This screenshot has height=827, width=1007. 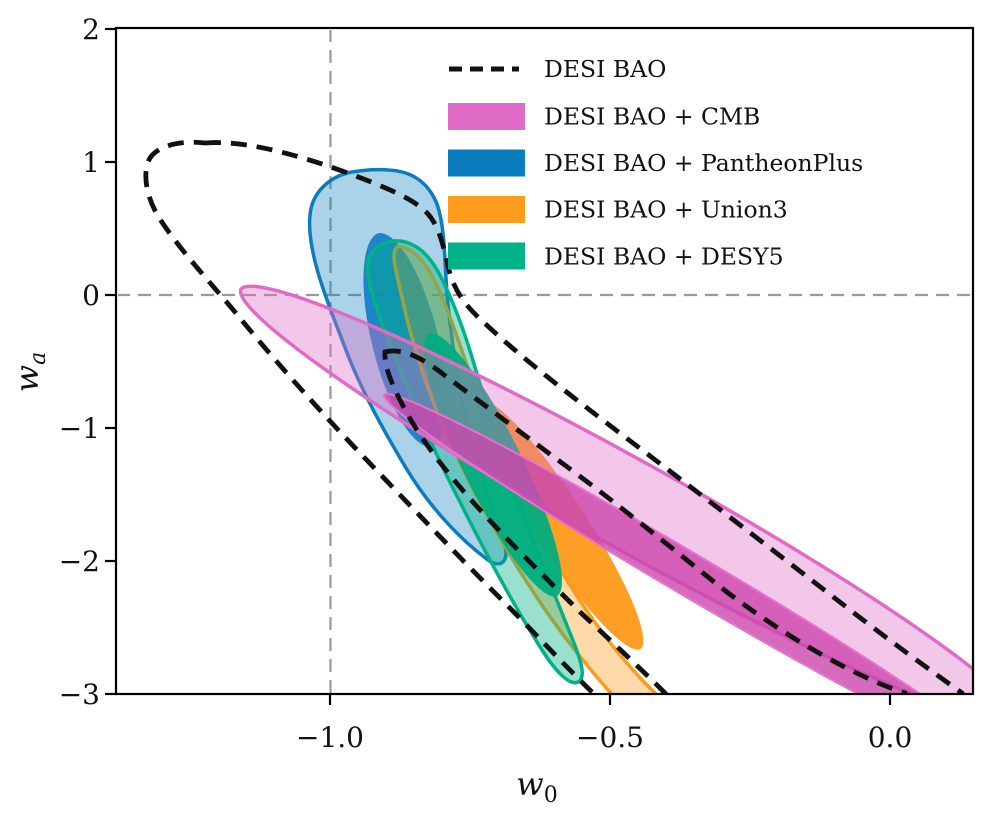 What do you see at coordinates (79, 428) in the screenshot?
I see `y-tick-label: −1` at bounding box center [79, 428].